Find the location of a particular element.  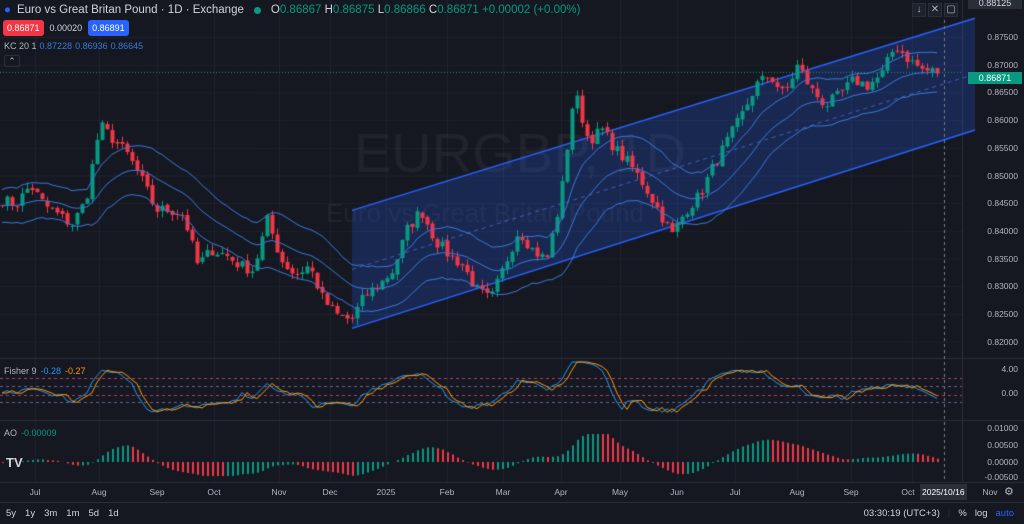

fisher-tick: 0.00 is located at coordinates (1009, 393).